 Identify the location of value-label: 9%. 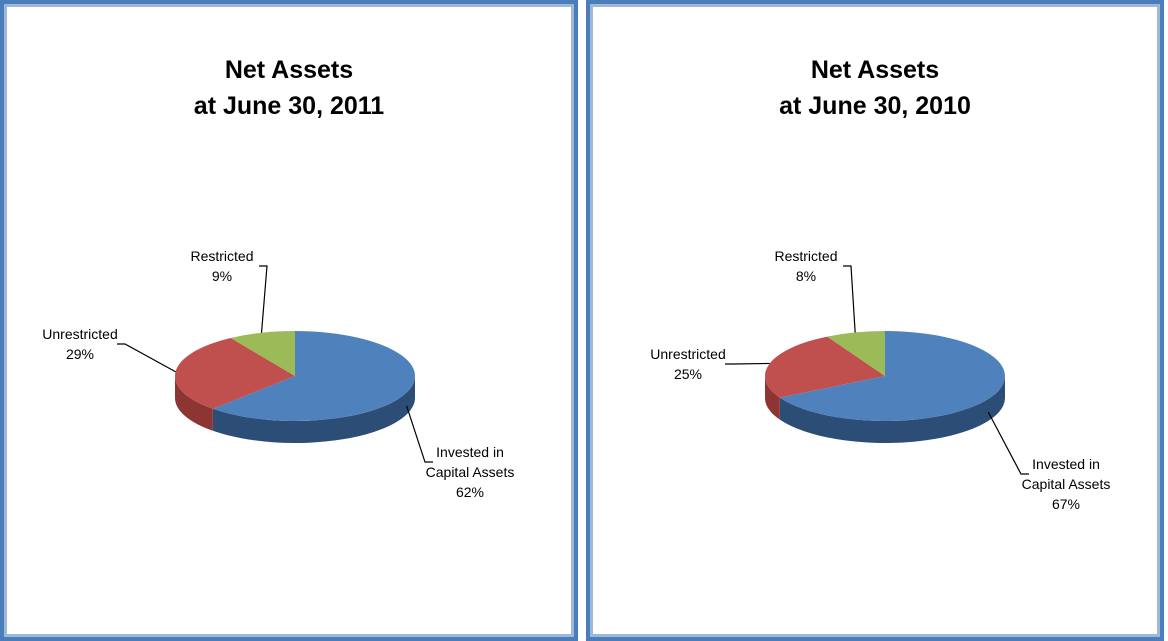
(222, 276).